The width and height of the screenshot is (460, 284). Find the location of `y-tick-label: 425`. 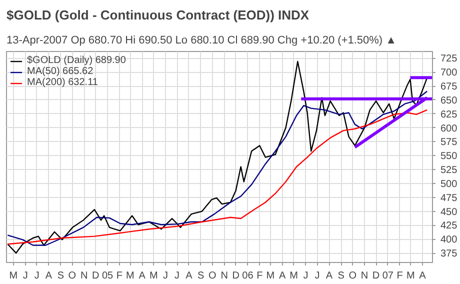

y-tick-label: 425 is located at coordinates (449, 226).